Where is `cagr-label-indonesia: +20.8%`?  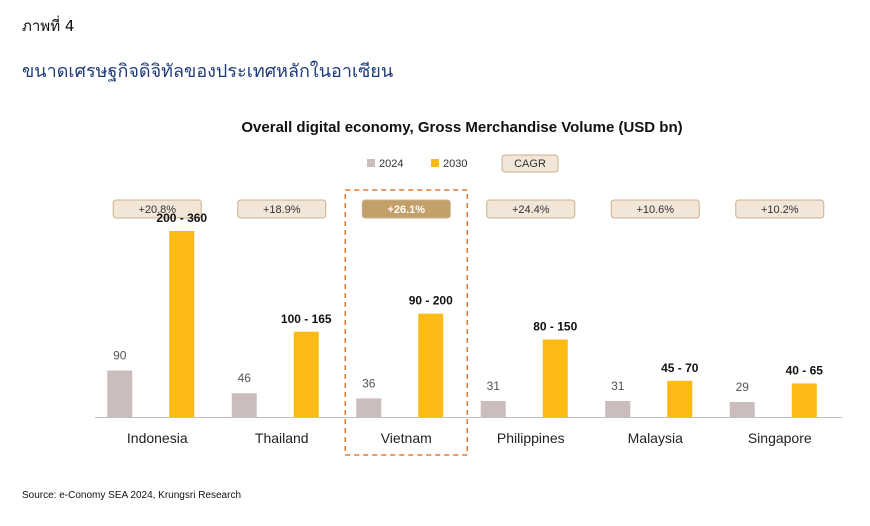
cagr-label-indonesia: +20.8% is located at coordinates (157, 210).